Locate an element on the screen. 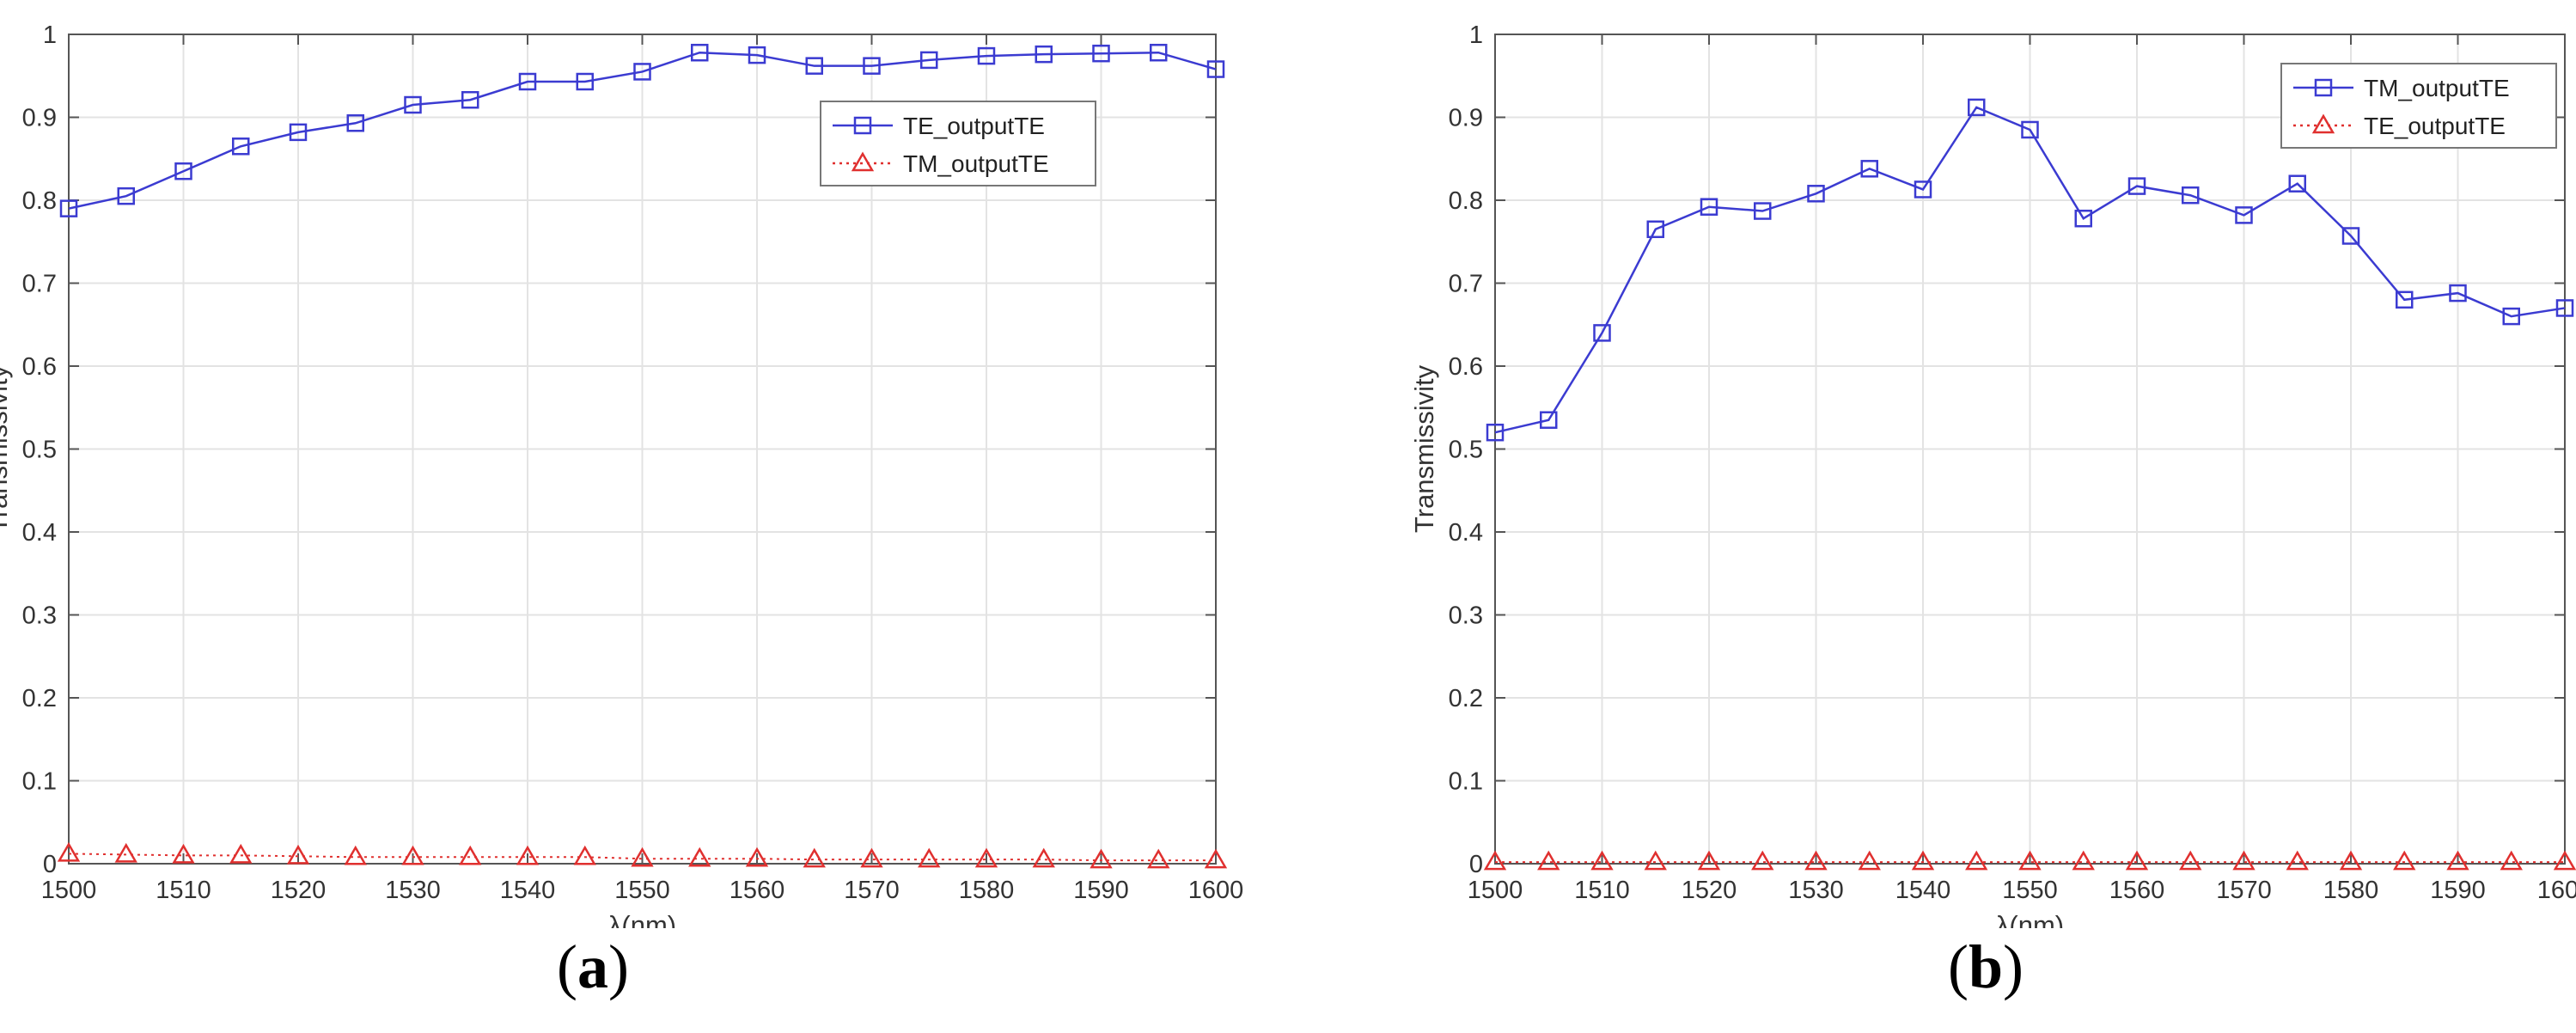  y-tick-label: 0.8 is located at coordinates (1466, 201).